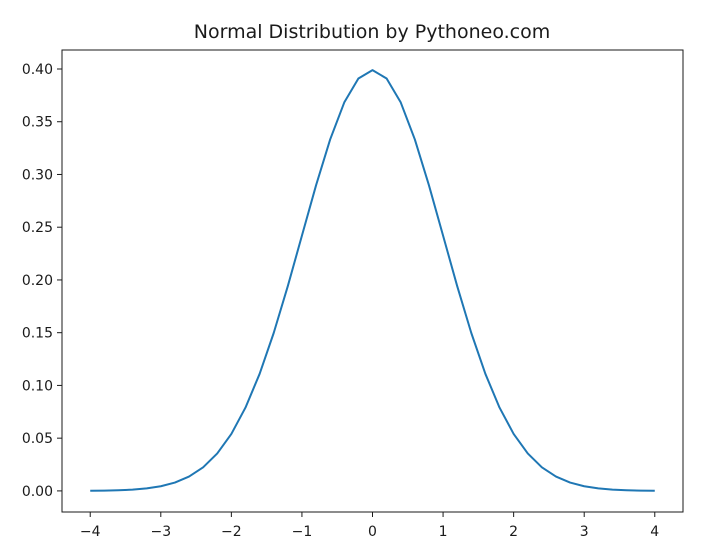 This screenshot has width=706, height=552. What do you see at coordinates (231, 532) in the screenshot?
I see `x-tick-label: −2` at bounding box center [231, 532].